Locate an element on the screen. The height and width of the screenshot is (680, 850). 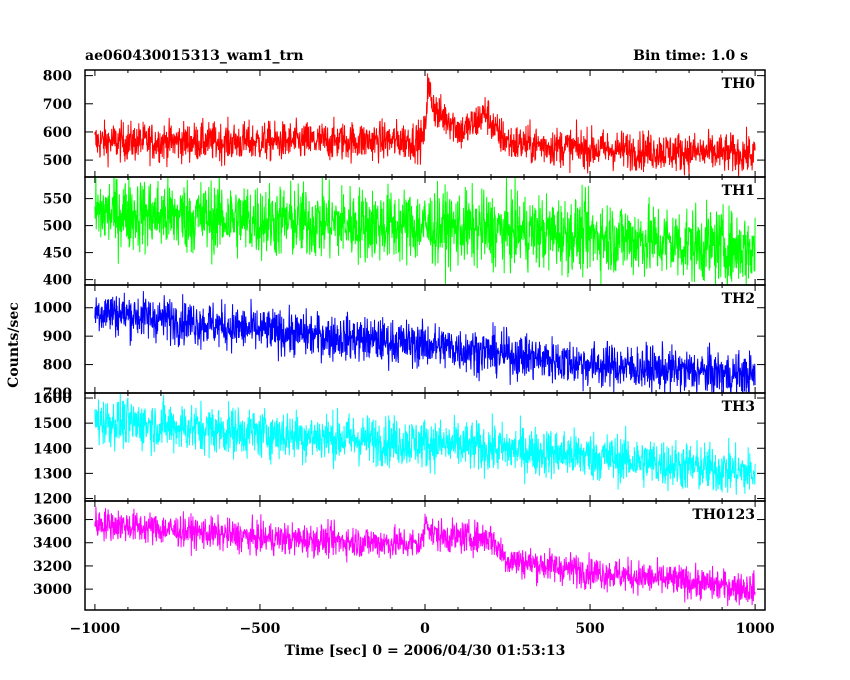
header-left: ae060430015313_wam1_trn is located at coordinates (194, 56).